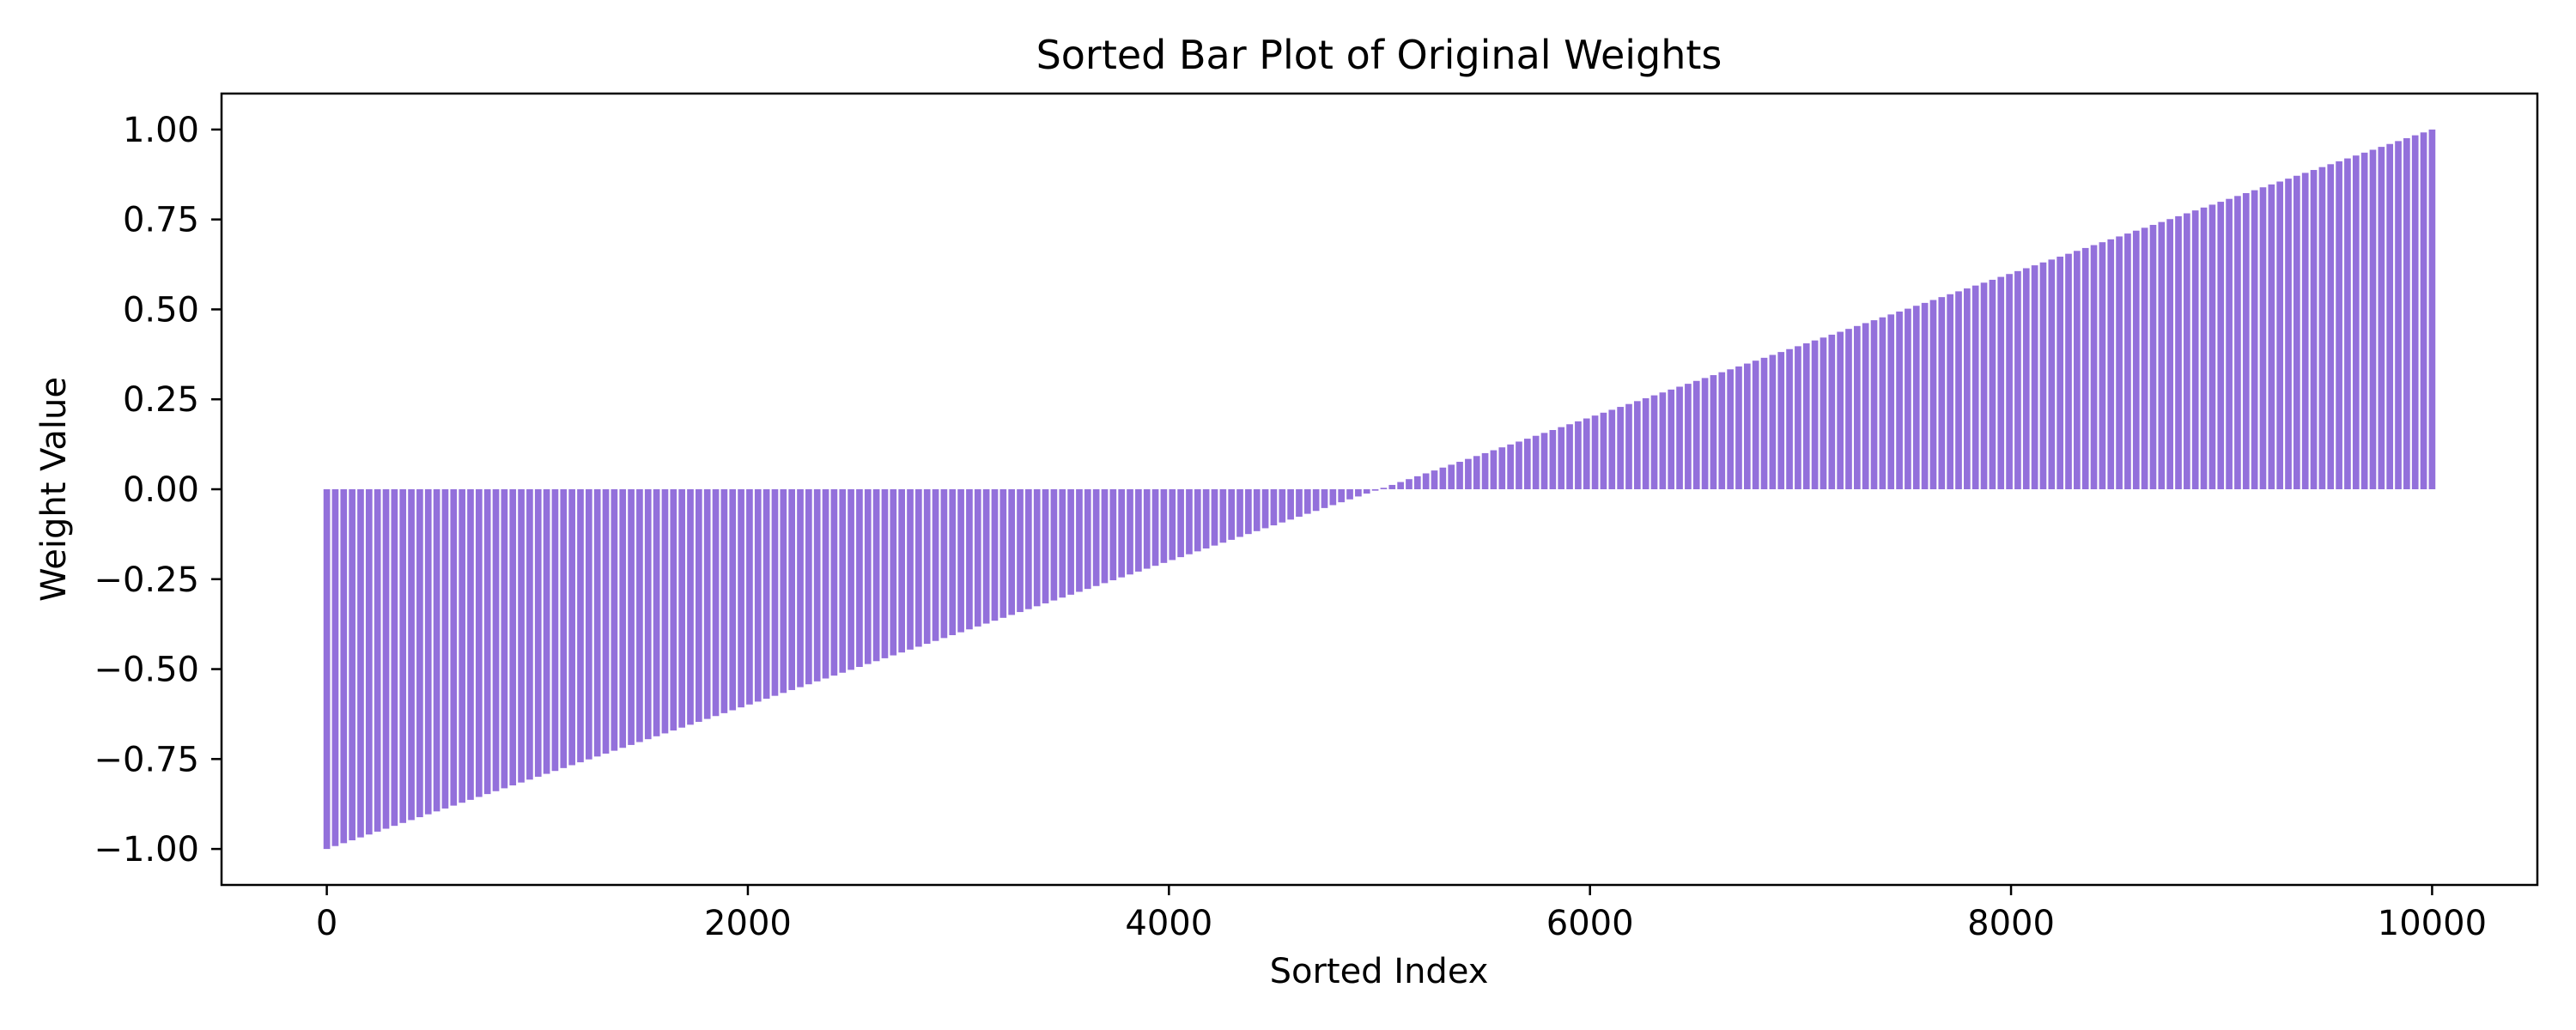 This screenshot has width=2576, height=1030. Describe the element at coordinates (2433, 923) in the screenshot. I see `x-tick-label: 10000` at that location.